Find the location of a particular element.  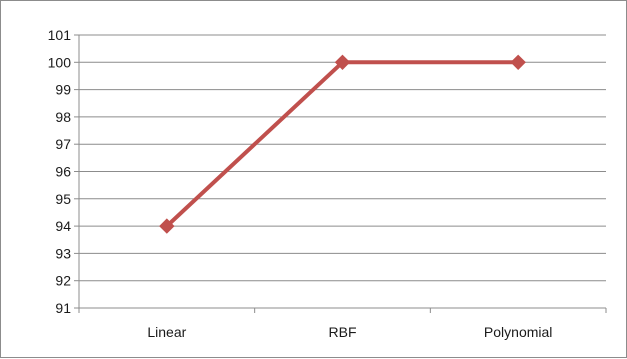

y-tick-label-95: 95 is located at coordinates (63, 199).